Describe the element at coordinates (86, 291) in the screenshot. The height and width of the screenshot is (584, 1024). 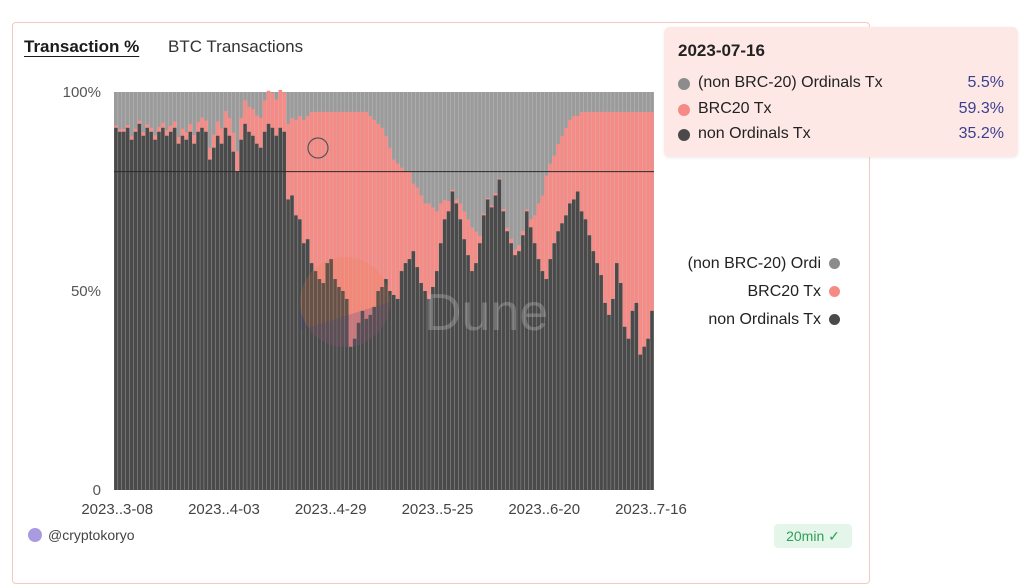
I see `y-tick-label: 50%` at that location.